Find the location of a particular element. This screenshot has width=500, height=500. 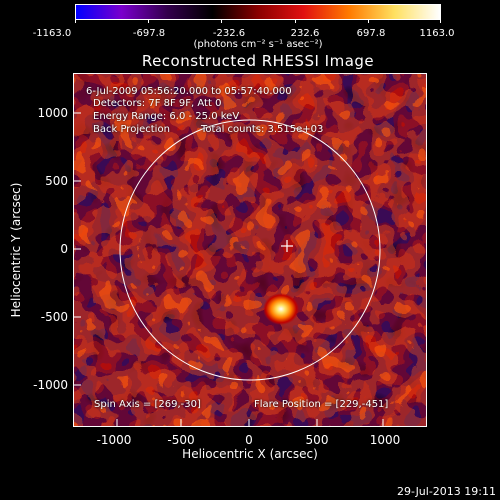

spin-axis-label: Spin Axis = [269,-30] is located at coordinates (147, 404).